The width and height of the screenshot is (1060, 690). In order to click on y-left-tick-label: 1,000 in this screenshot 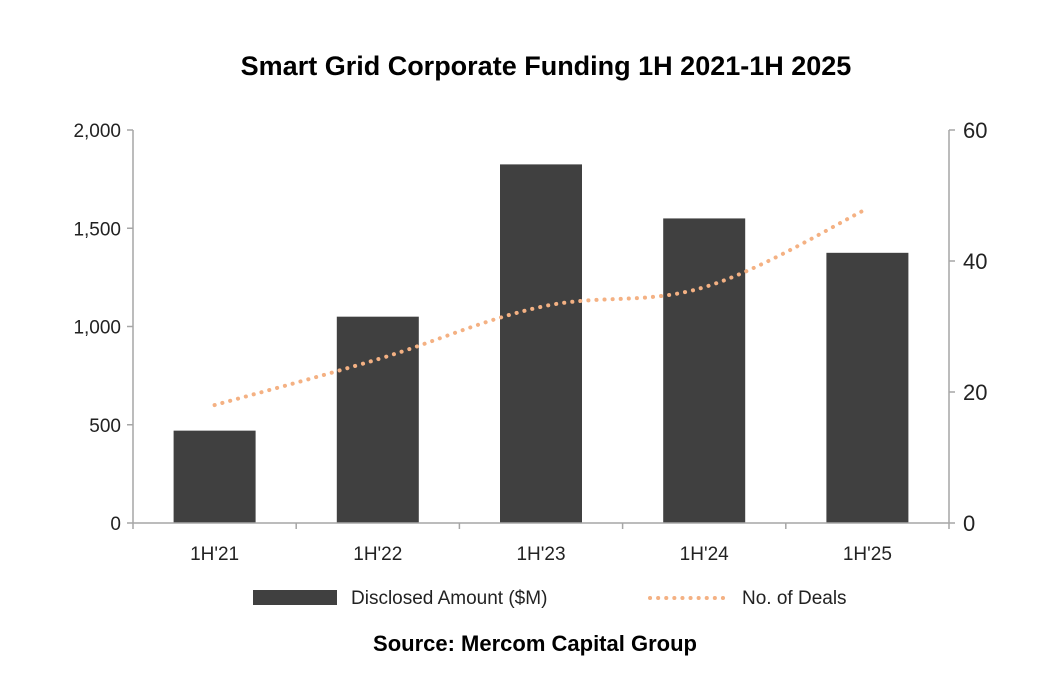, I will do `click(97, 328)`.